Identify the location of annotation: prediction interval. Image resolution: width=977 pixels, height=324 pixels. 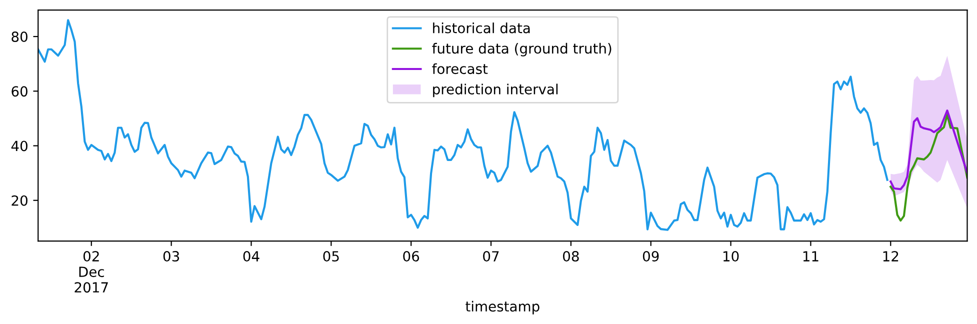
(495, 91).